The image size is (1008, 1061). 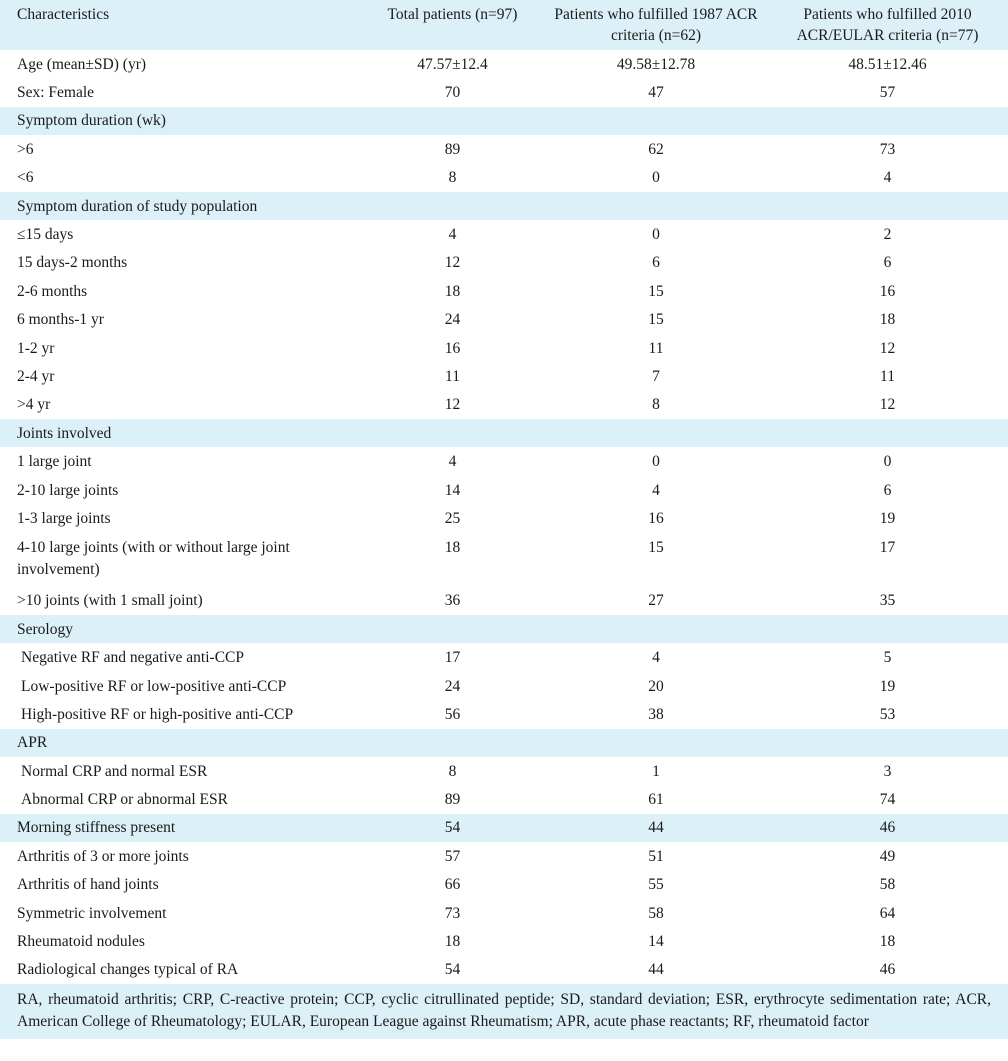 What do you see at coordinates (92, 913) in the screenshot?
I see `row-label: Symmetric involvement` at bounding box center [92, 913].